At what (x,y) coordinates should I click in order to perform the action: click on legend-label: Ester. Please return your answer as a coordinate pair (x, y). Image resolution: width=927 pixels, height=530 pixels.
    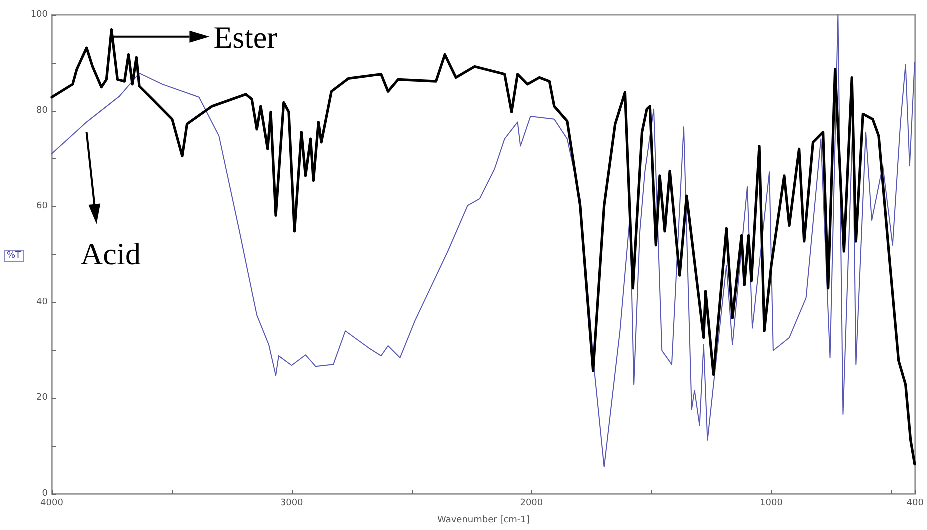
    Looking at the image, I should click on (246, 37).